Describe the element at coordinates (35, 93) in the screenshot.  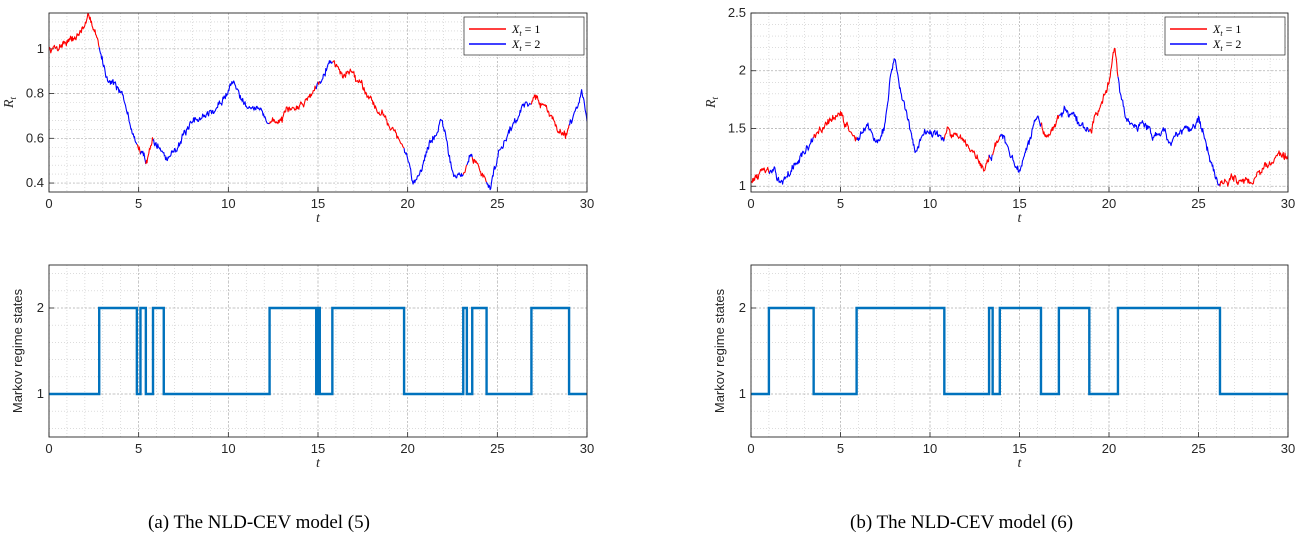
I see `y-tick-label: 0.8` at that location.